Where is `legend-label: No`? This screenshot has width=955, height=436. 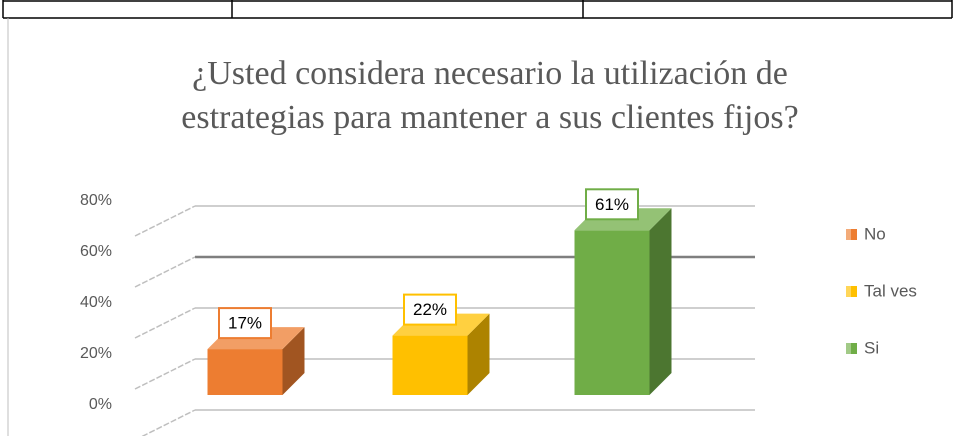 legend-label: No is located at coordinates (875, 233).